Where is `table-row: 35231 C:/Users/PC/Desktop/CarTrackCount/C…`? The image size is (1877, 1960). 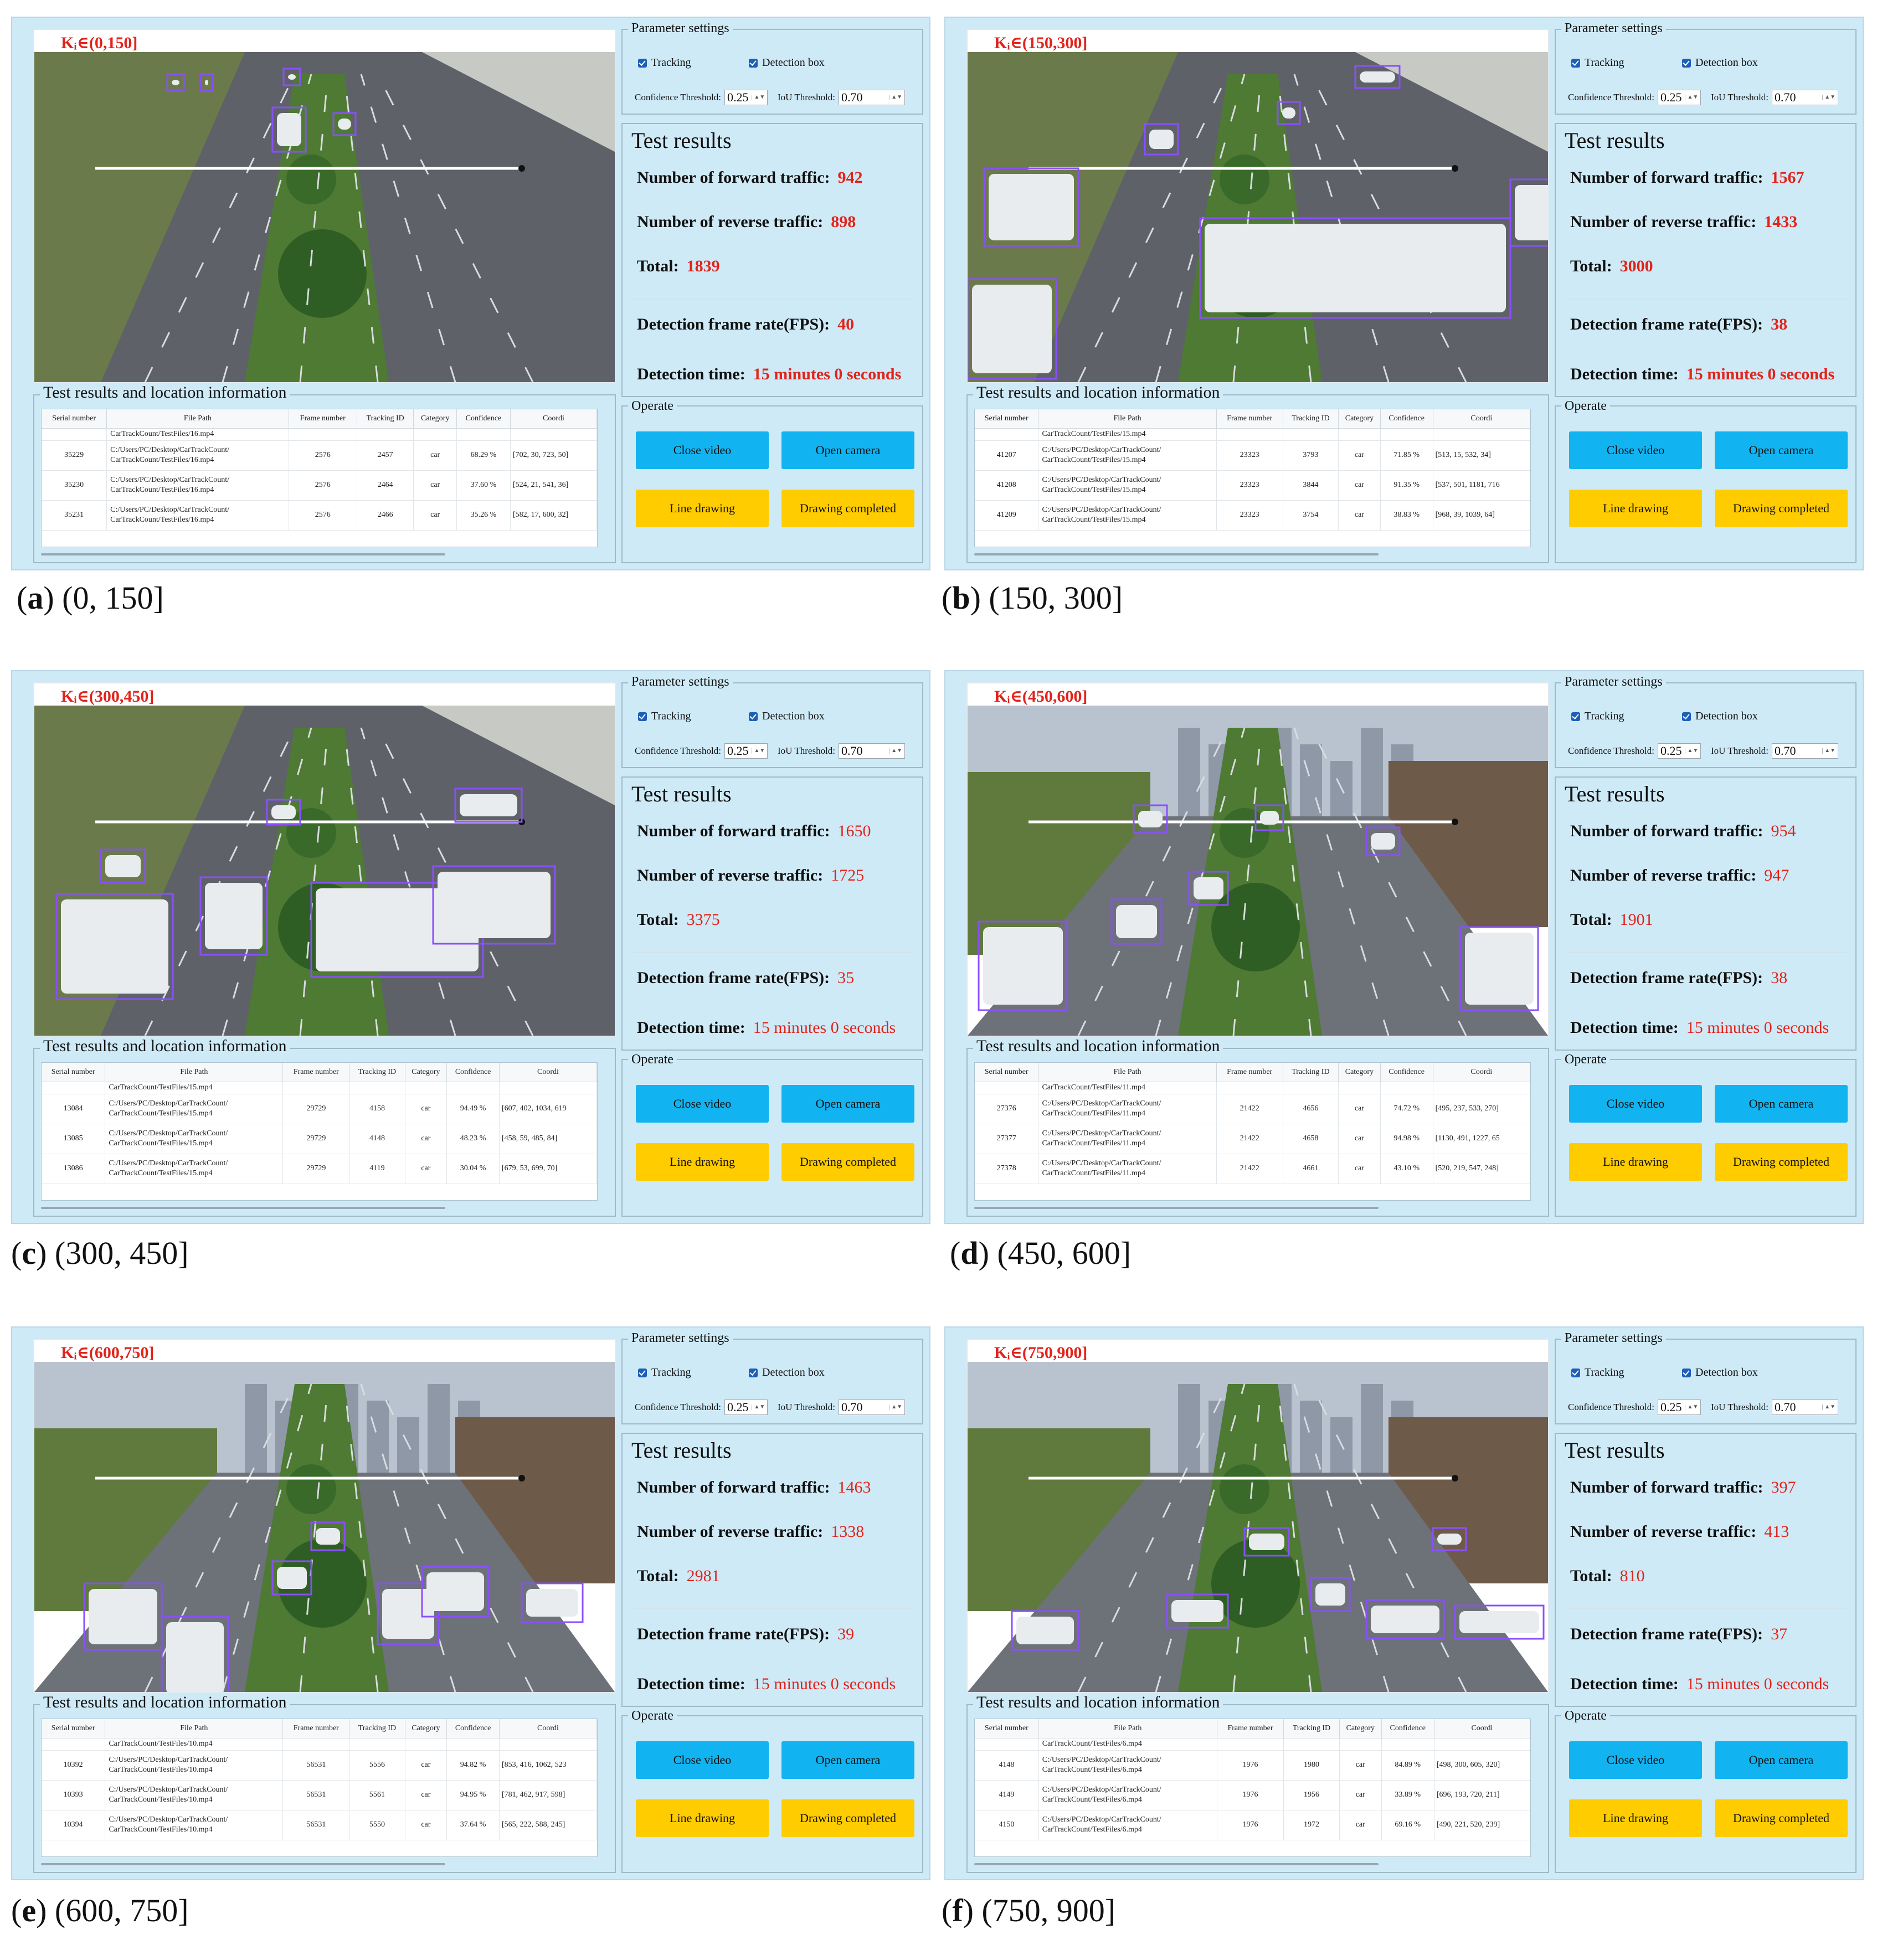 table-row: 35231 C:/Users/PC/Desktop/CarTrackCount/C… is located at coordinates (320, 515).